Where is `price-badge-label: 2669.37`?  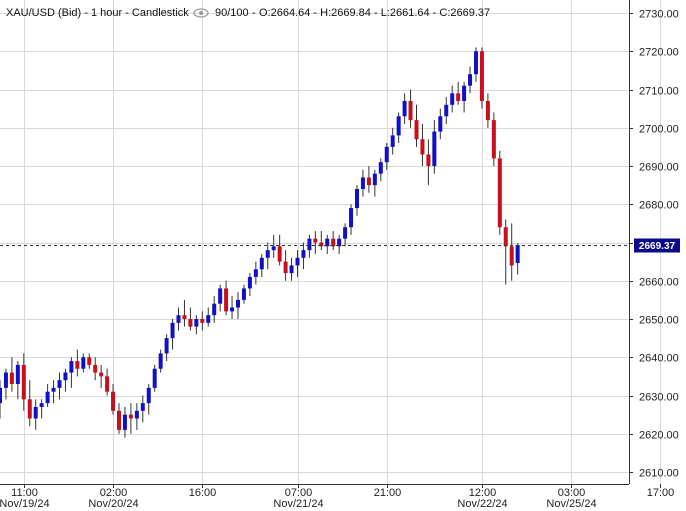 price-badge-label: 2669.37 is located at coordinates (657, 246).